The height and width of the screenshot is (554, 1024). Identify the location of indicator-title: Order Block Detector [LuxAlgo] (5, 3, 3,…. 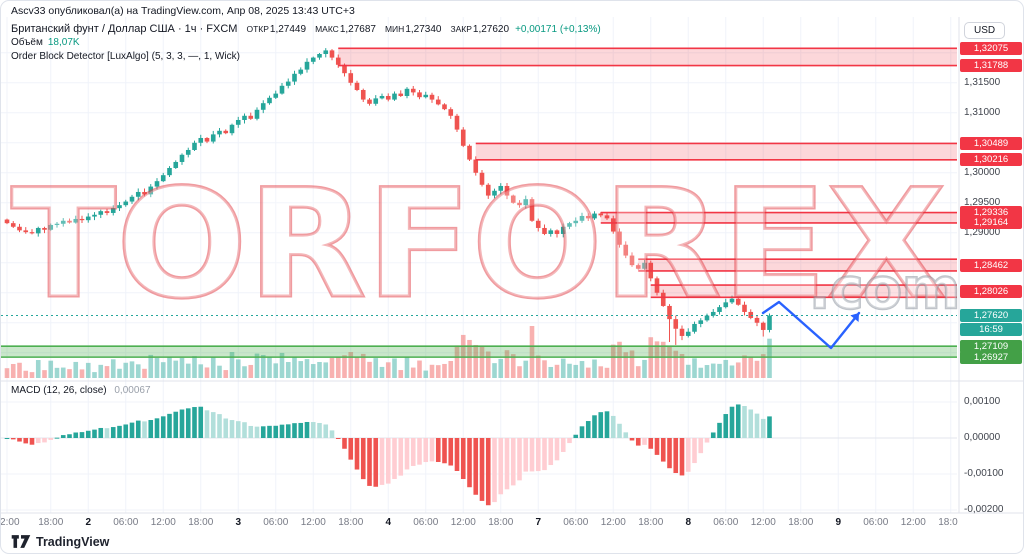
(125, 56).